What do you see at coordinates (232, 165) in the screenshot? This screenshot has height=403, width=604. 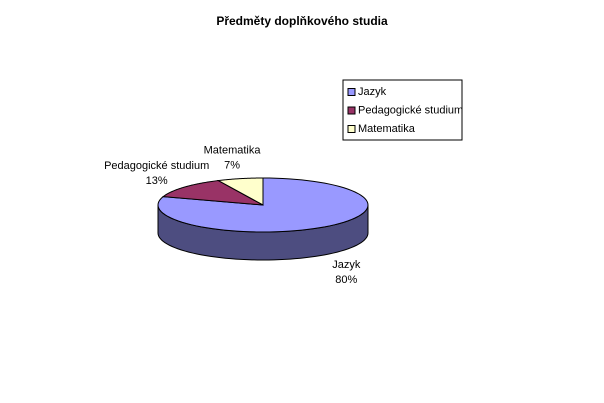 I see `slice-value-label: 7%` at bounding box center [232, 165].